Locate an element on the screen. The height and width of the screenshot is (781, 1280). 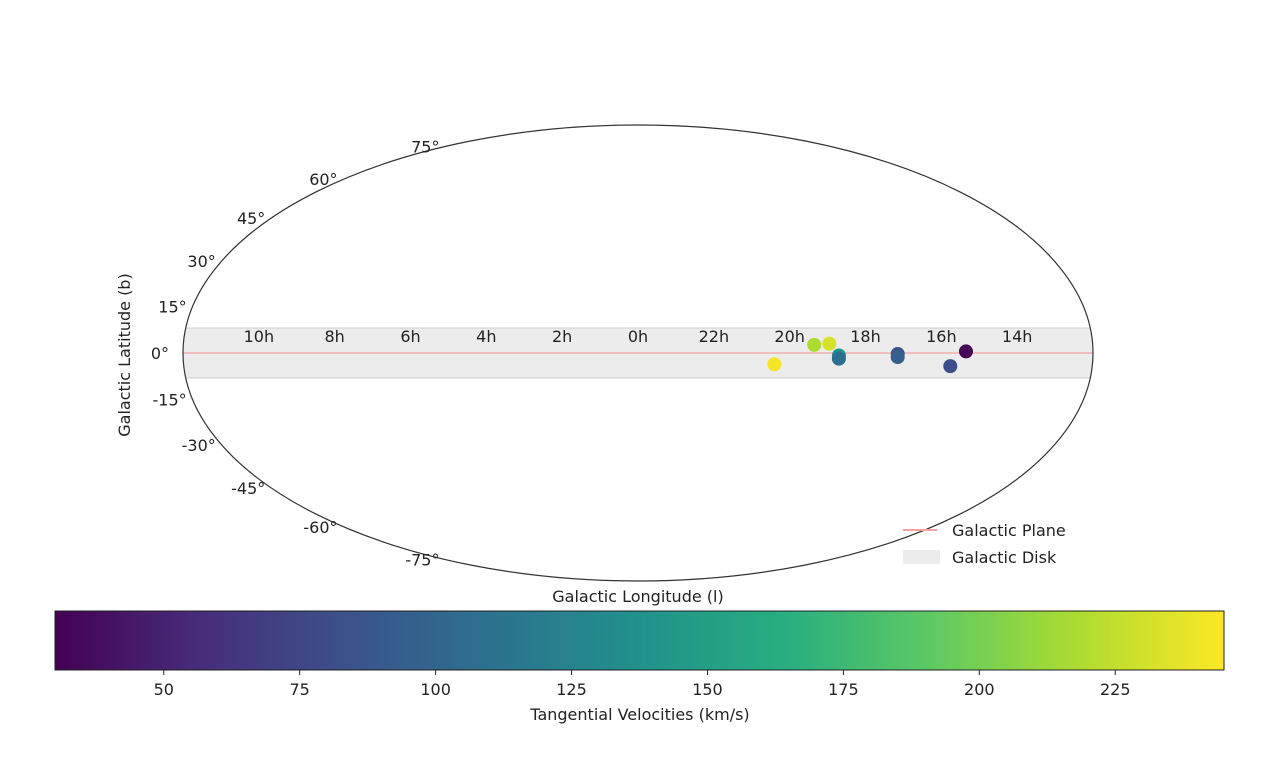
x-tick-label: 2h is located at coordinates (562, 336).